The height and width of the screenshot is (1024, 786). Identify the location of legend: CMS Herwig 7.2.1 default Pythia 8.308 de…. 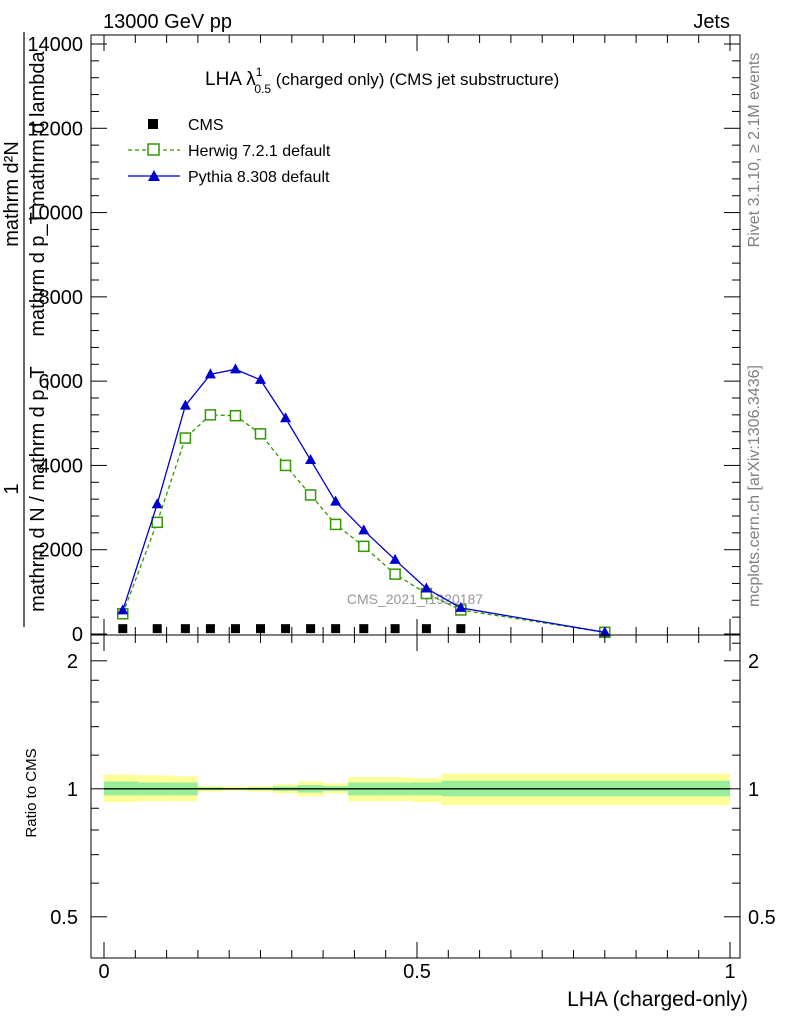
(229, 151).